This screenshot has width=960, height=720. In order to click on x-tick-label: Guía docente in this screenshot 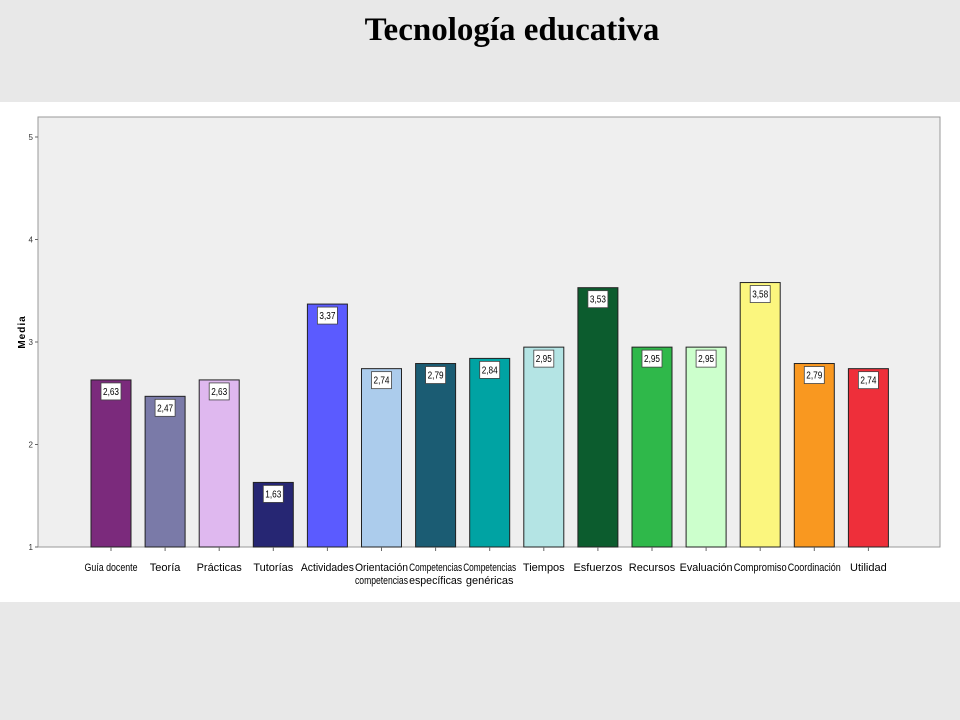, I will do `click(111, 568)`.